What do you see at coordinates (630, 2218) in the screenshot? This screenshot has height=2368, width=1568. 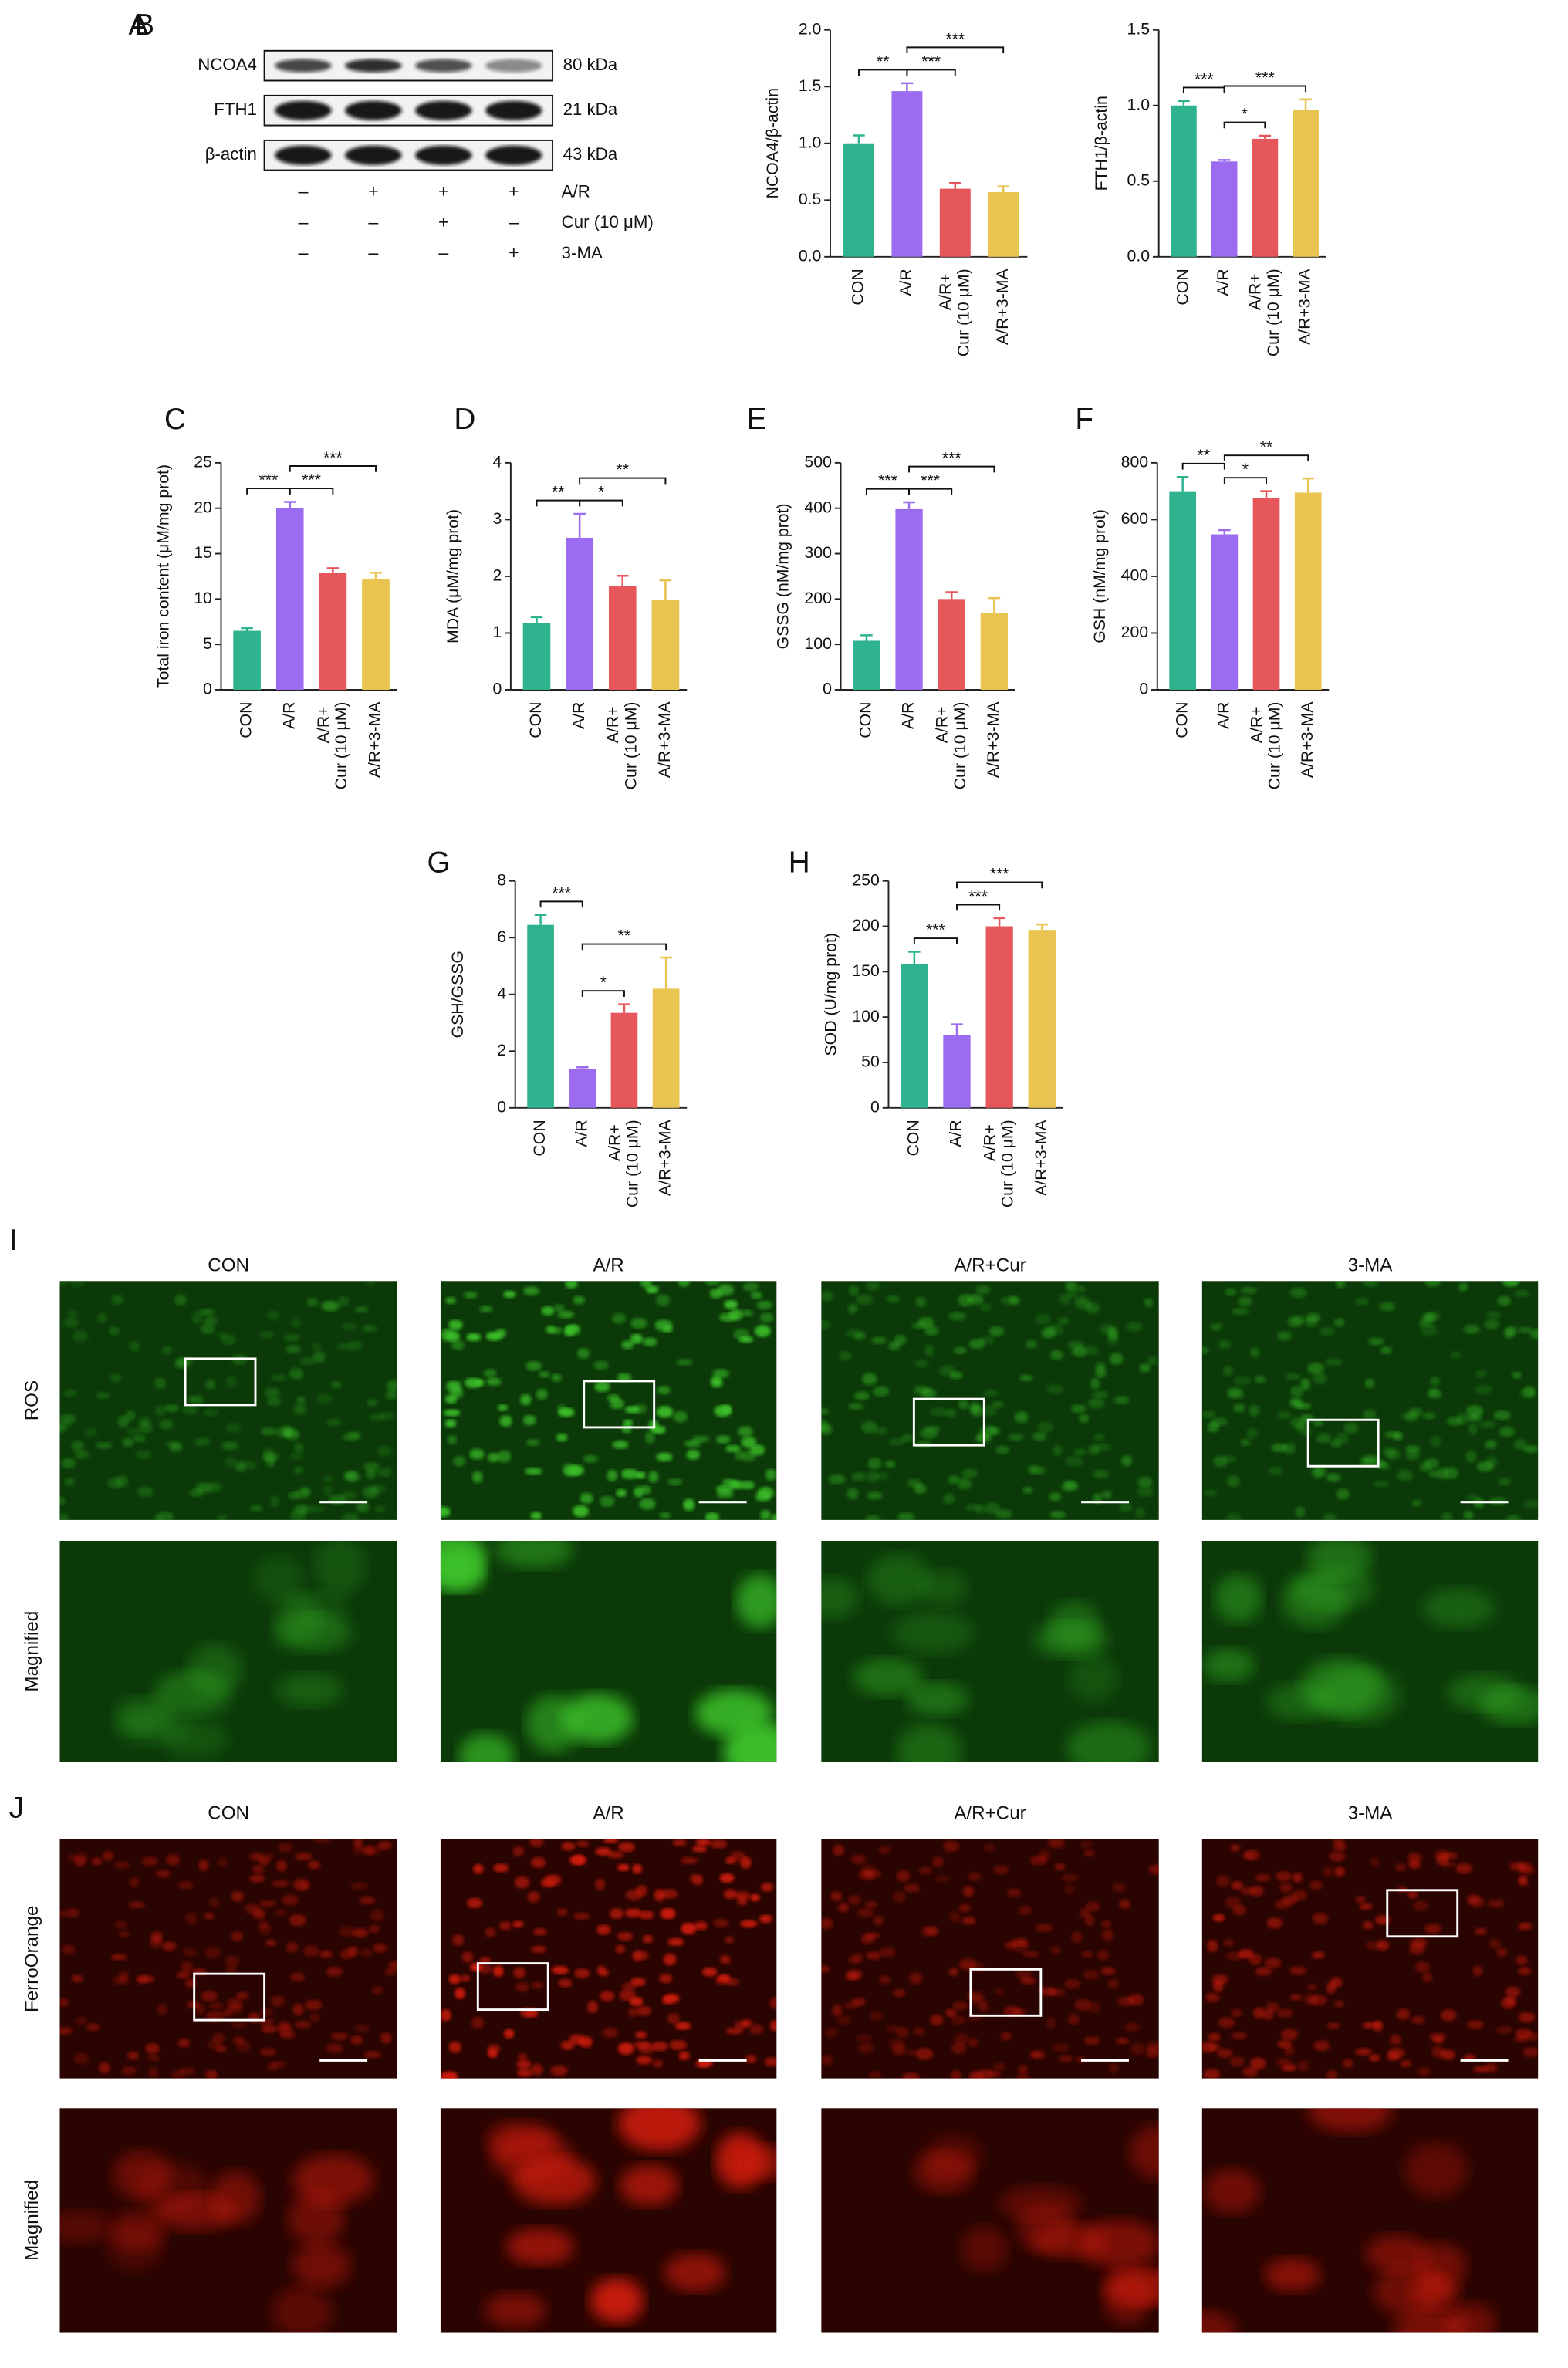 I see `cells` at bounding box center [630, 2218].